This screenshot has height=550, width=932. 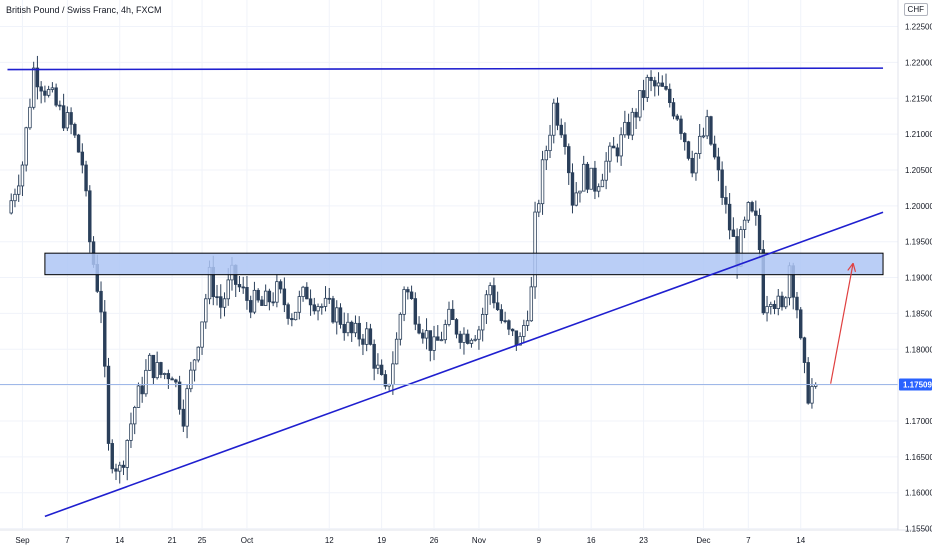 I want to click on price-tick-label: 1.20500, so click(x=918, y=170).